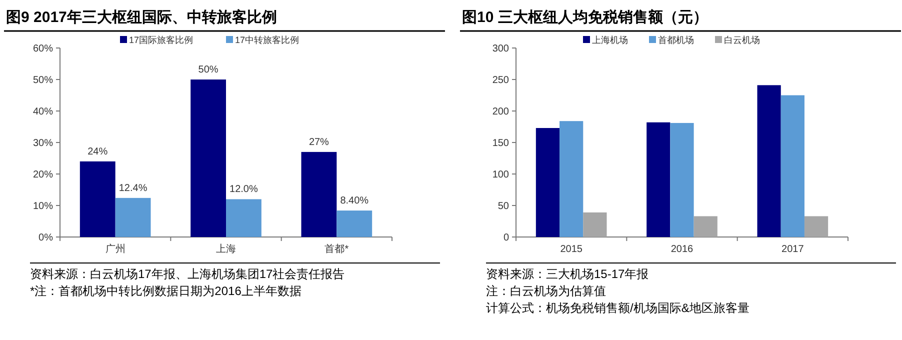 The image size is (902, 340). Describe the element at coordinates (793, 249) in the screenshot. I see `x-tick-label: 2017` at that location.